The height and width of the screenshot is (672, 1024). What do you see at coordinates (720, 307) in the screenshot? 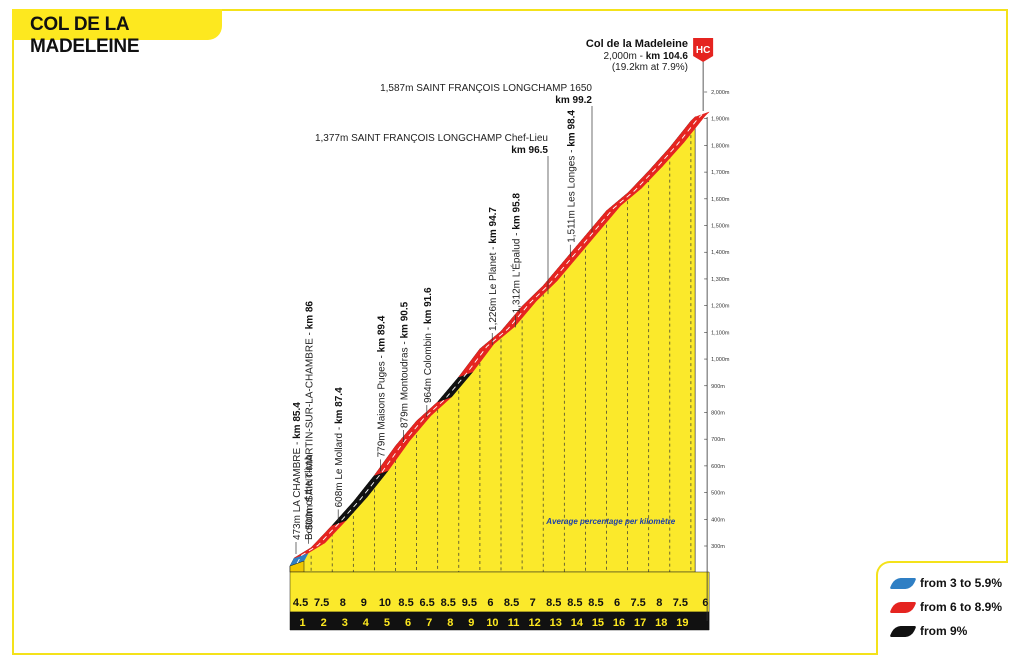
I see `altitude-tick-label: 1,200m` at bounding box center [720, 307].